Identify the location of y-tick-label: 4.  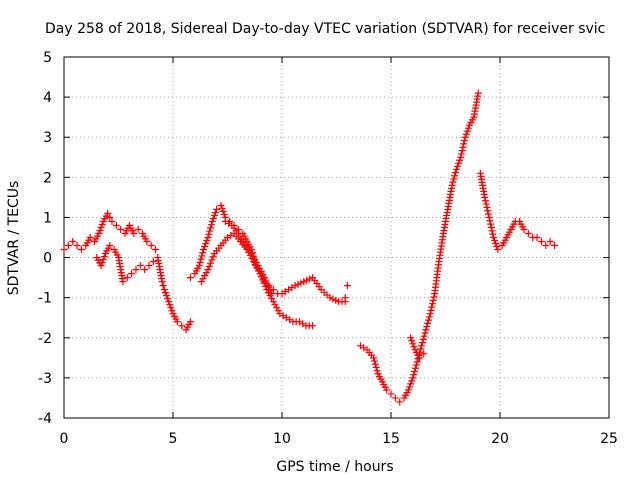
(47, 98).